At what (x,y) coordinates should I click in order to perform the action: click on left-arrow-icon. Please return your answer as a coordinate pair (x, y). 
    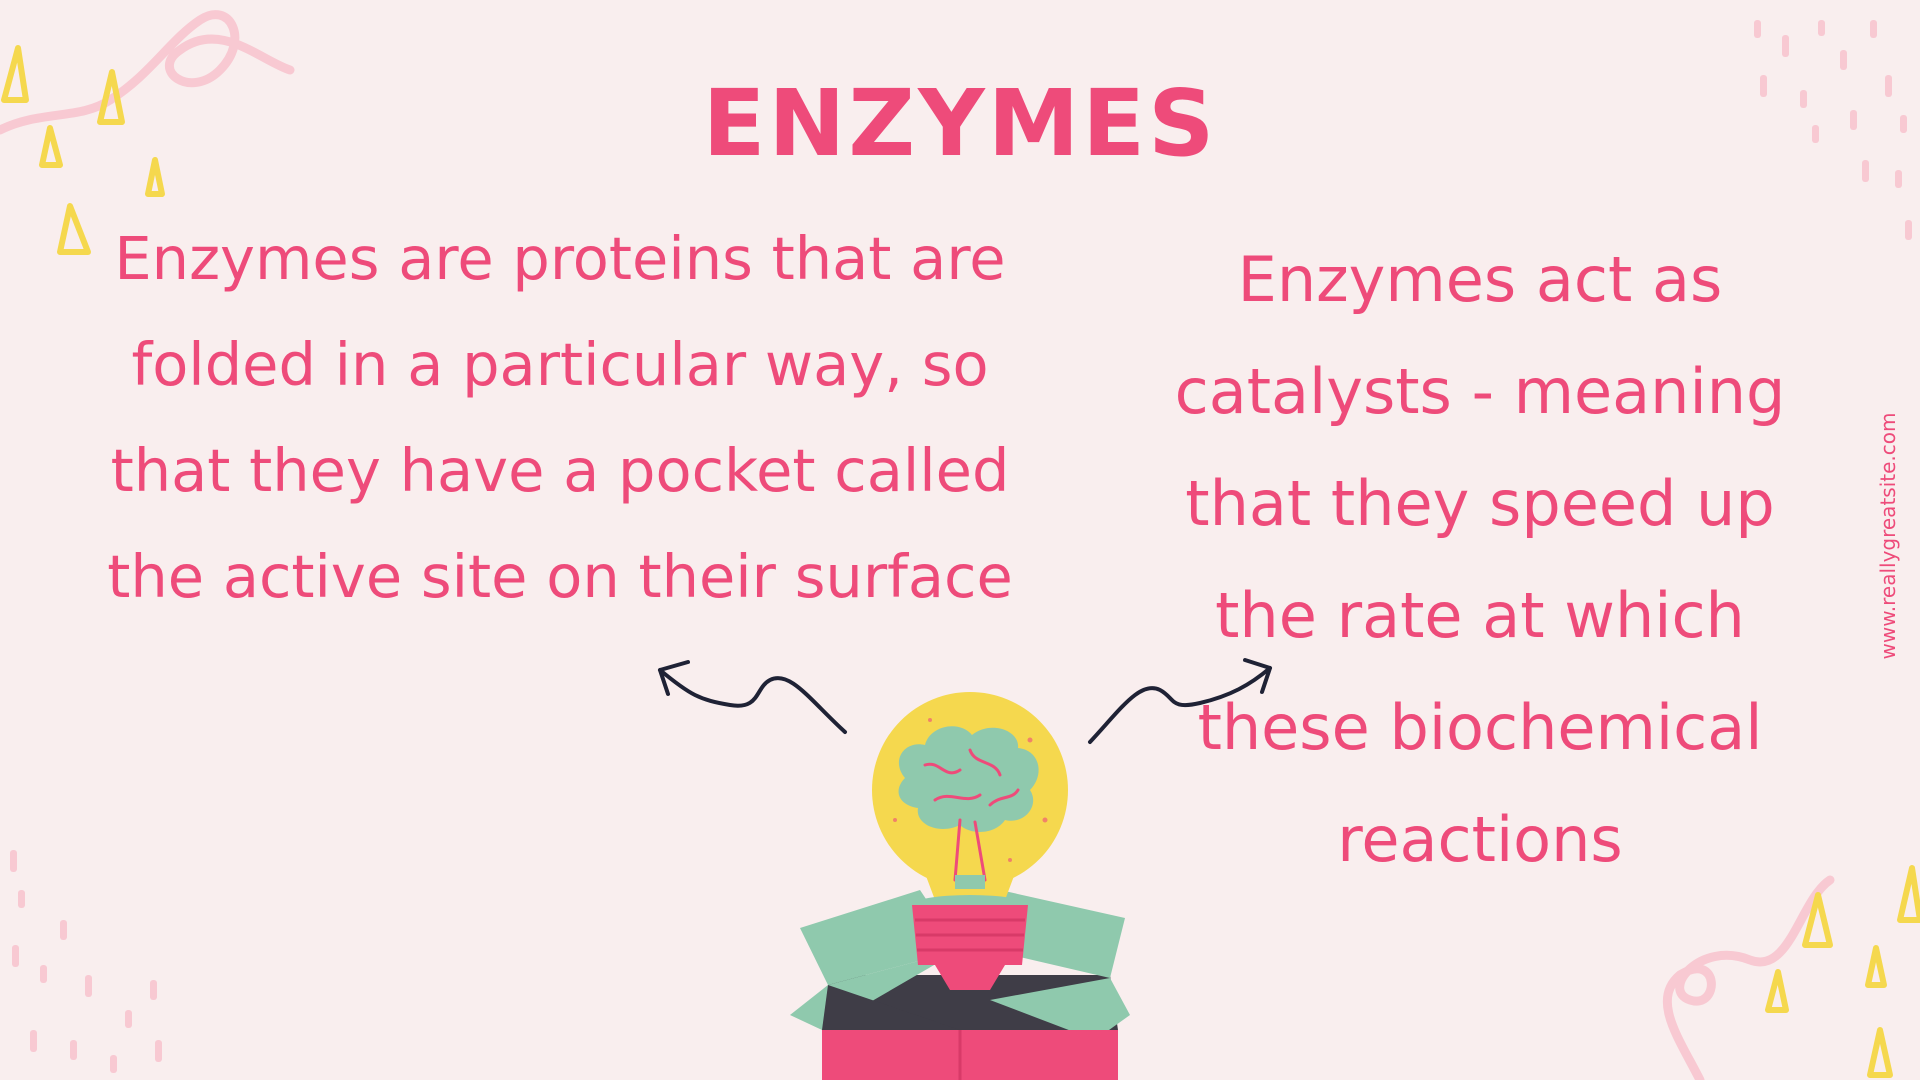
    Looking at the image, I should click on (752, 701).